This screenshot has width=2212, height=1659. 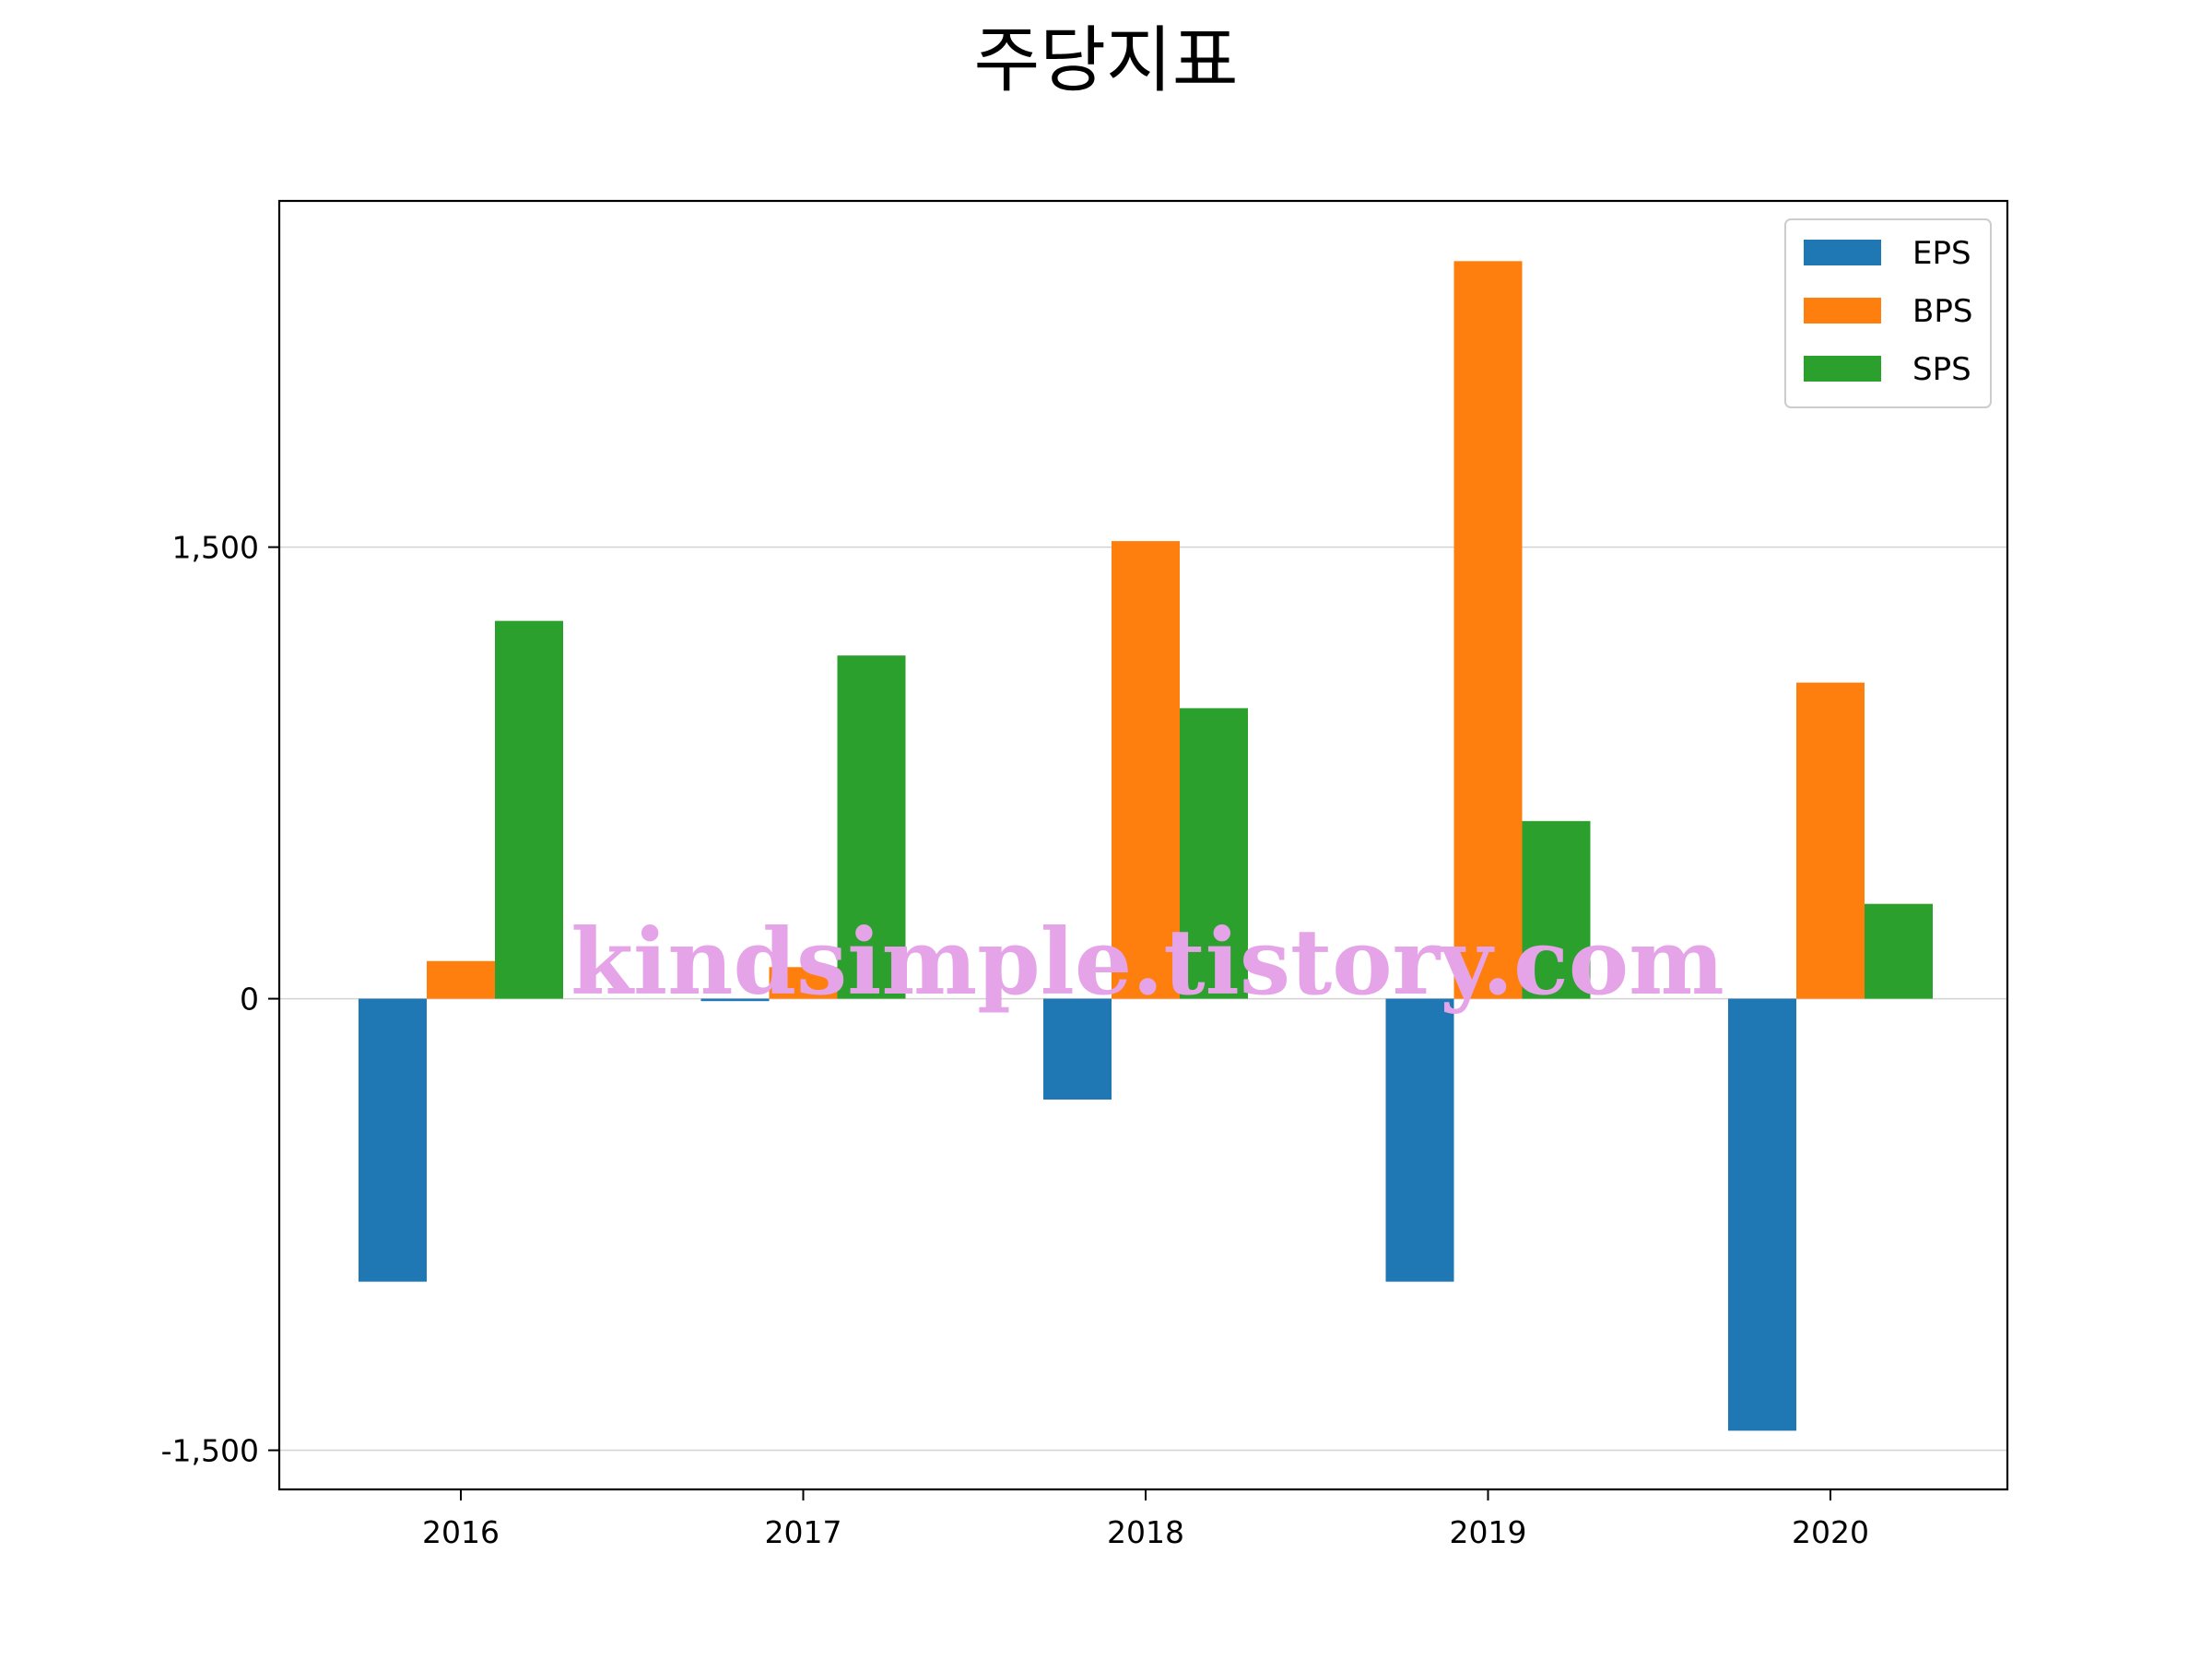 What do you see at coordinates (1556, 909) in the screenshot?
I see `bar-sps-2019` at bounding box center [1556, 909].